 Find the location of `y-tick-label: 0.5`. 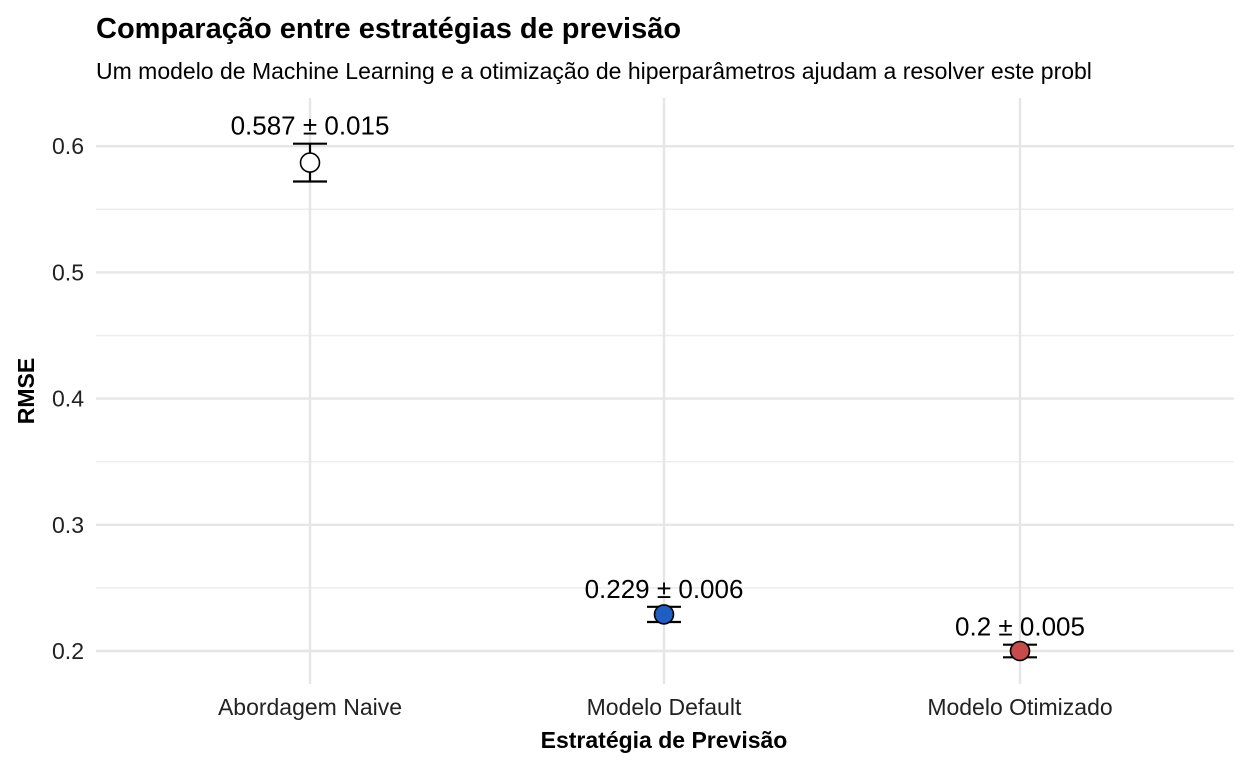

y-tick-label: 0.5 is located at coordinates (68, 272).